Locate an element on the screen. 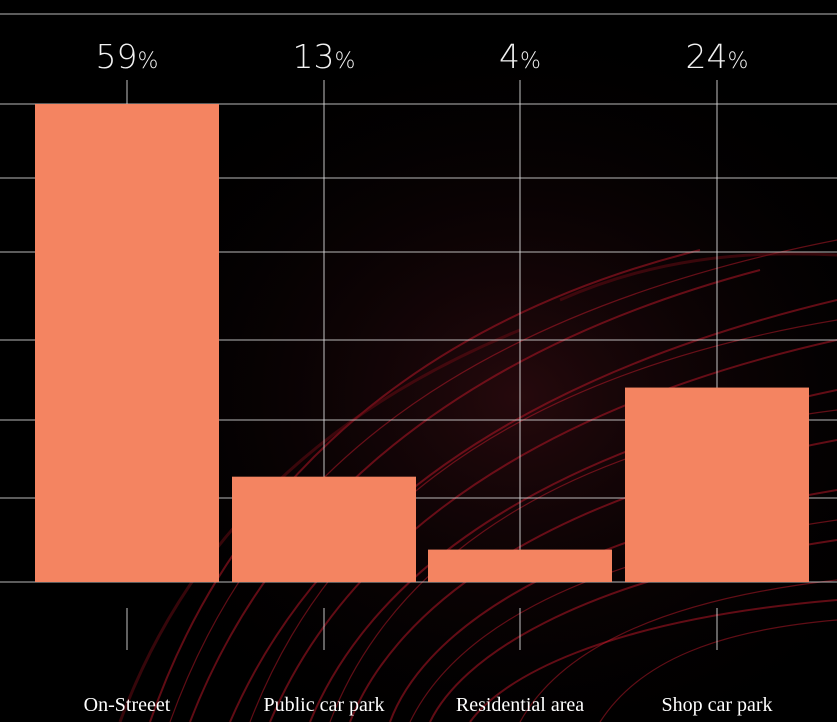  category-label: On-Streeet is located at coordinates (127, 705).